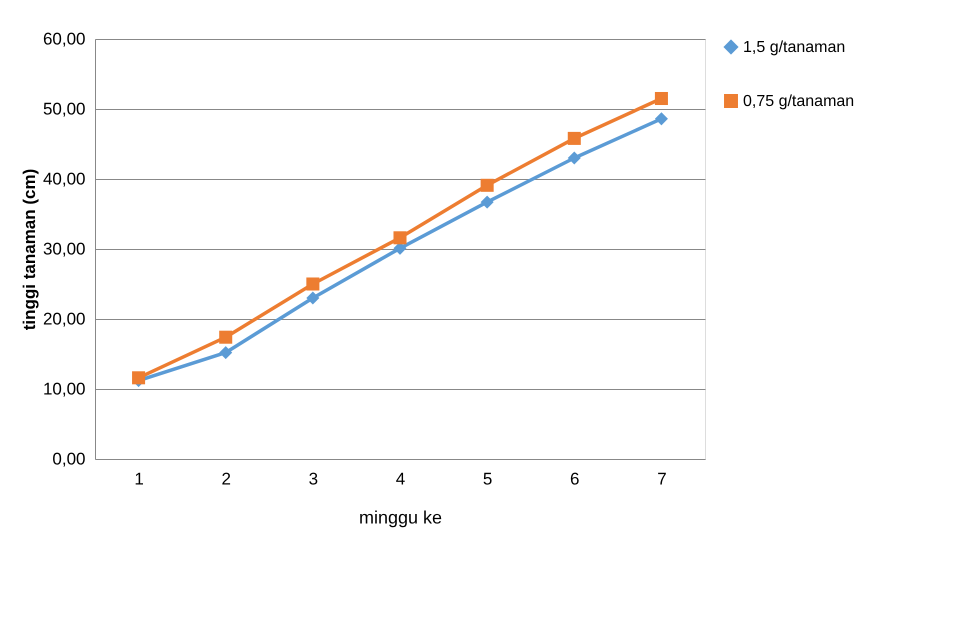  Describe the element at coordinates (64, 389) in the screenshot. I see `y-tick-label: 10,00` at that location.